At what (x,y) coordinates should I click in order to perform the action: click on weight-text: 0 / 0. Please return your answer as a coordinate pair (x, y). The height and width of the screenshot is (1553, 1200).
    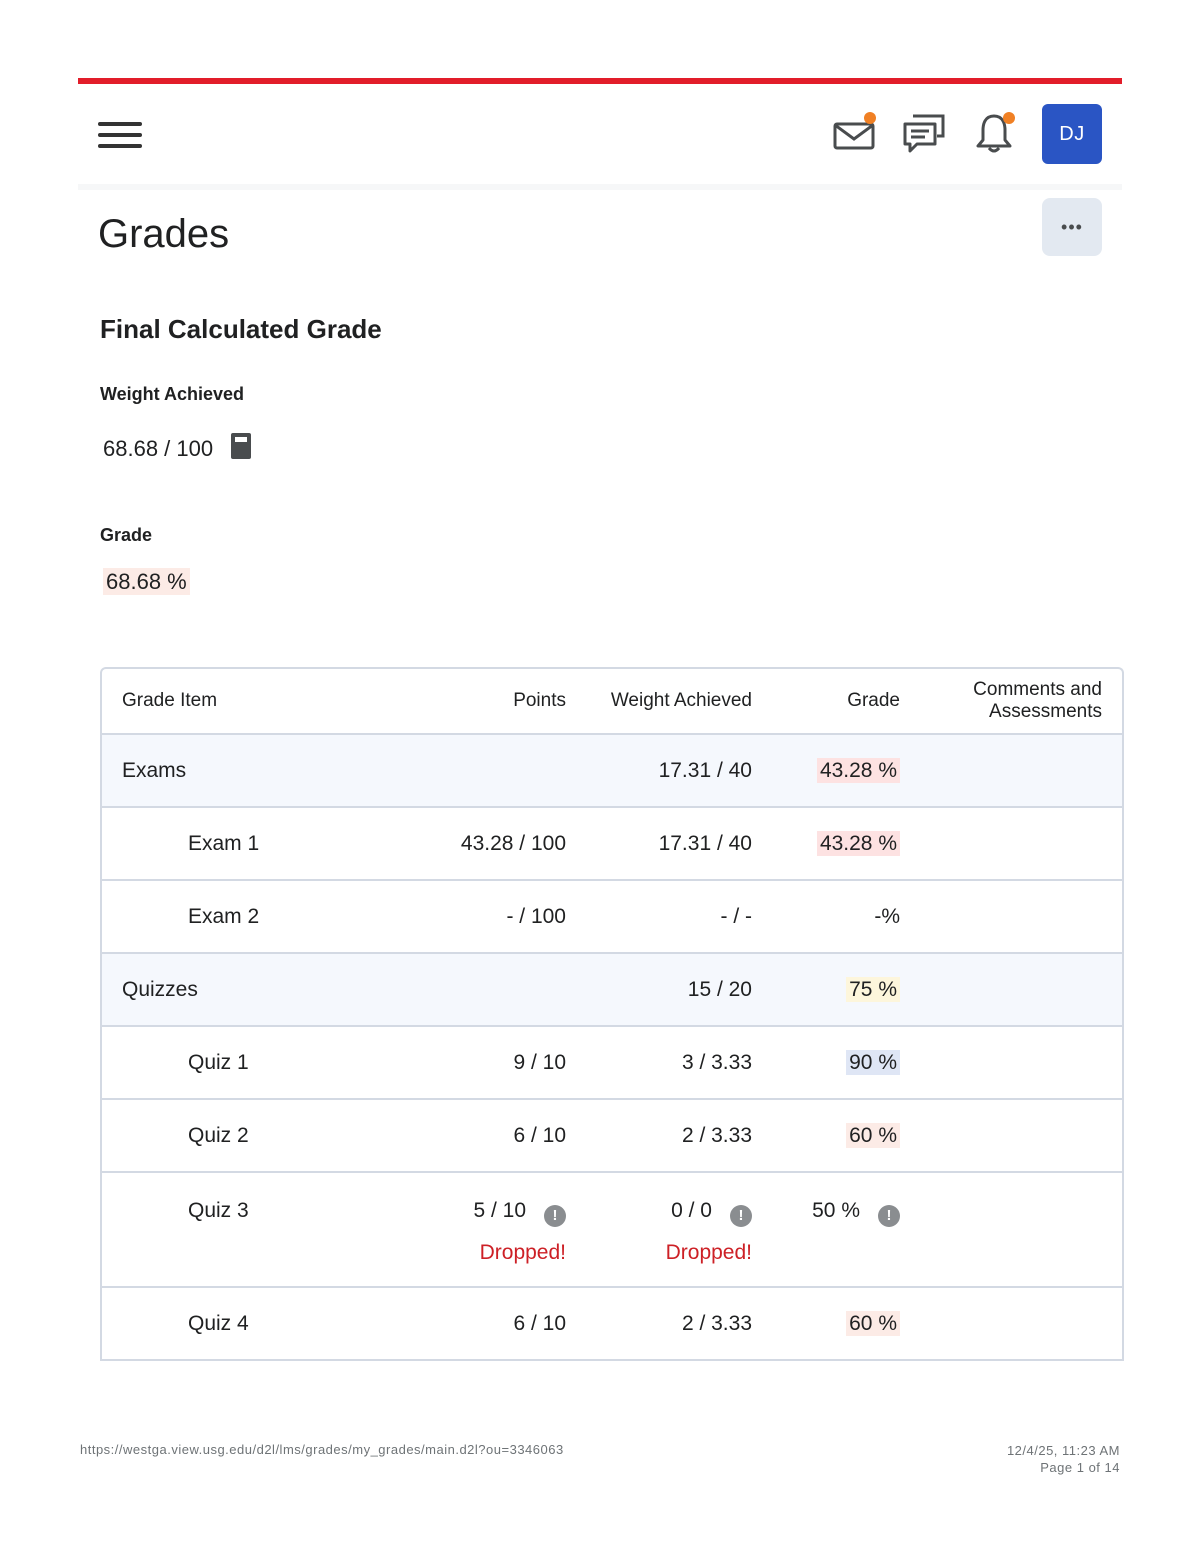
    Looking at the image, I should click on (691, 1210).